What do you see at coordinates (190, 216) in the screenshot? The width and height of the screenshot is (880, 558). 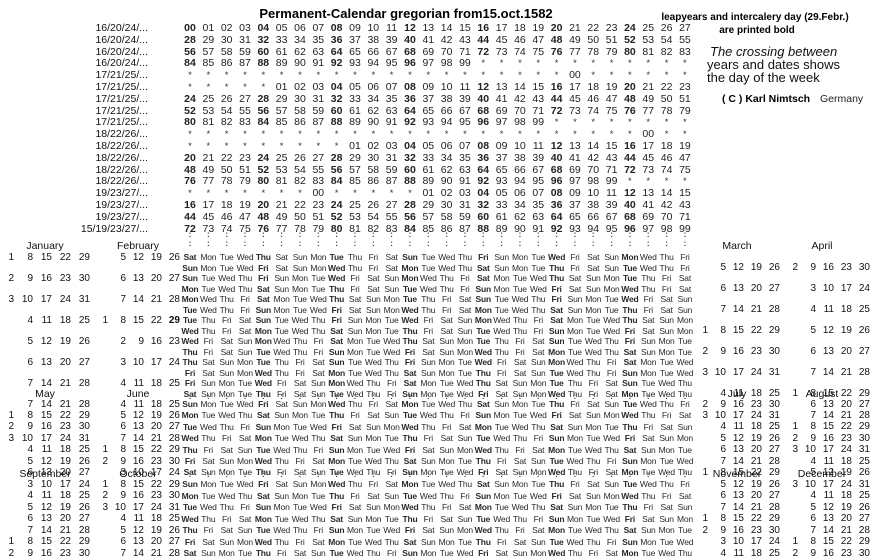 I see `year-cell: 44` at bounding box center [190, 216].